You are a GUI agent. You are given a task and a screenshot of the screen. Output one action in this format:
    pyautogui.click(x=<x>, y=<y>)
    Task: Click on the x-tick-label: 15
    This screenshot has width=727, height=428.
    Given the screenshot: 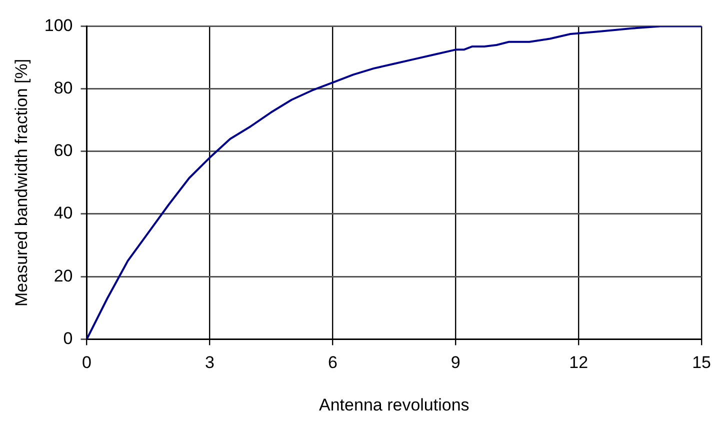 What is the action you would take?
    pyautogui.click(x=702, y=362)
    